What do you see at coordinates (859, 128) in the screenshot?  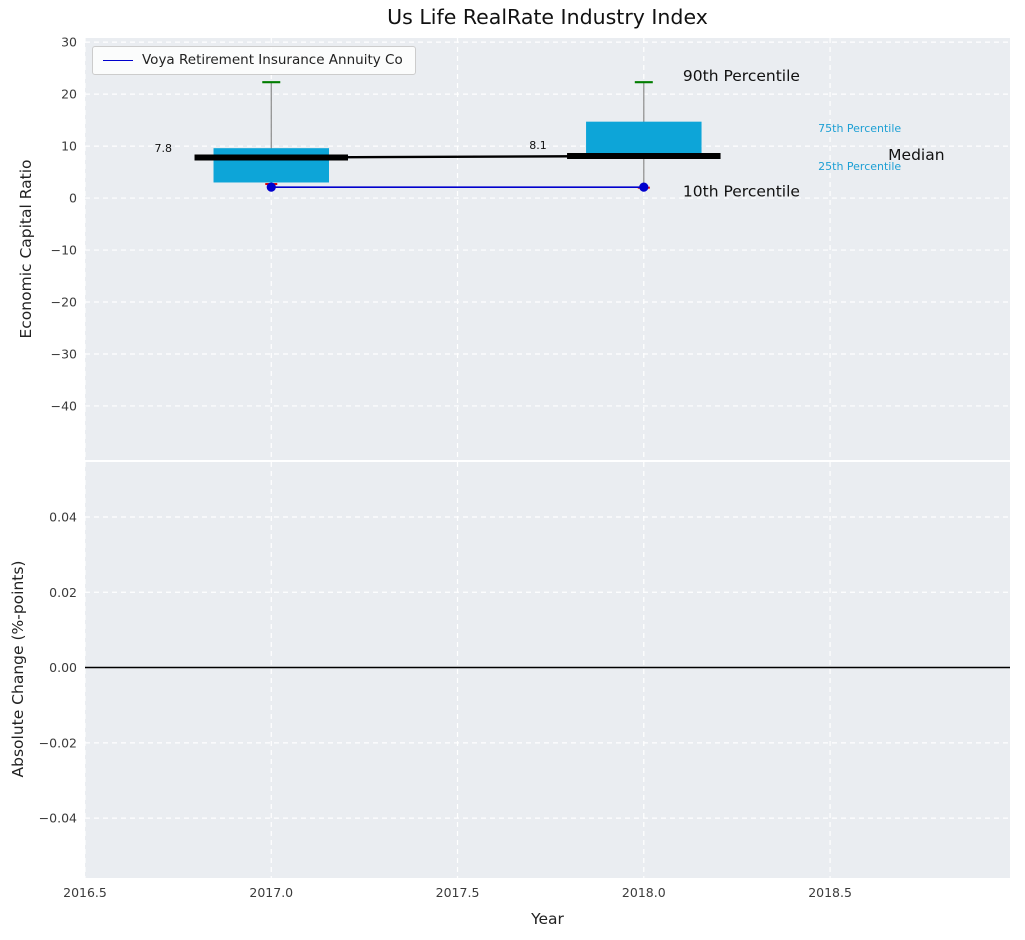 I see `annotation-75th-percentile: 75th Percentile` at bounding box center [859, 128].